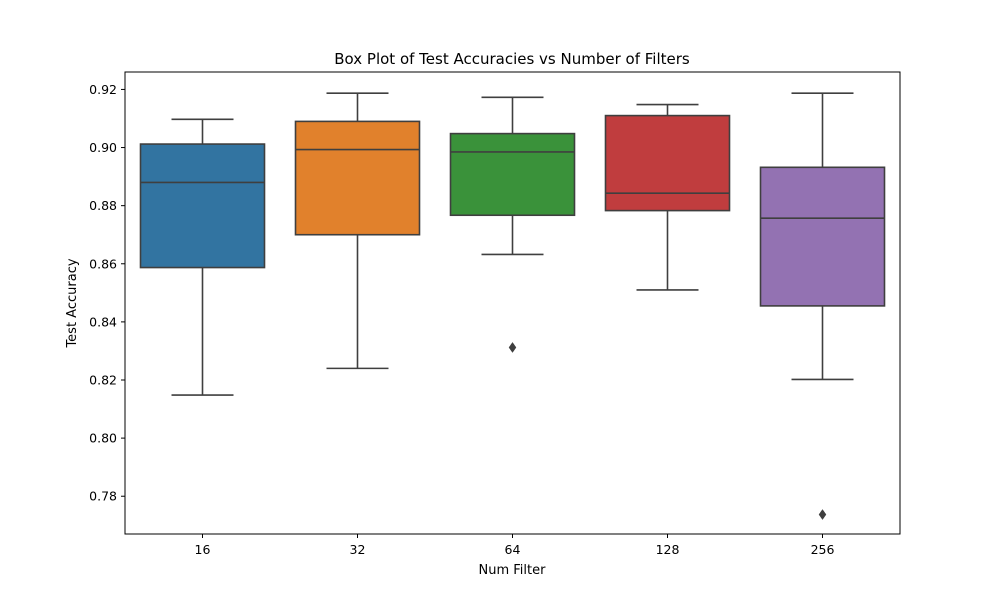  What do you see at coordinates (103, 496) in the screenshot?
I see `y-tick-label: 0.78` at bounding box center [103, 496].